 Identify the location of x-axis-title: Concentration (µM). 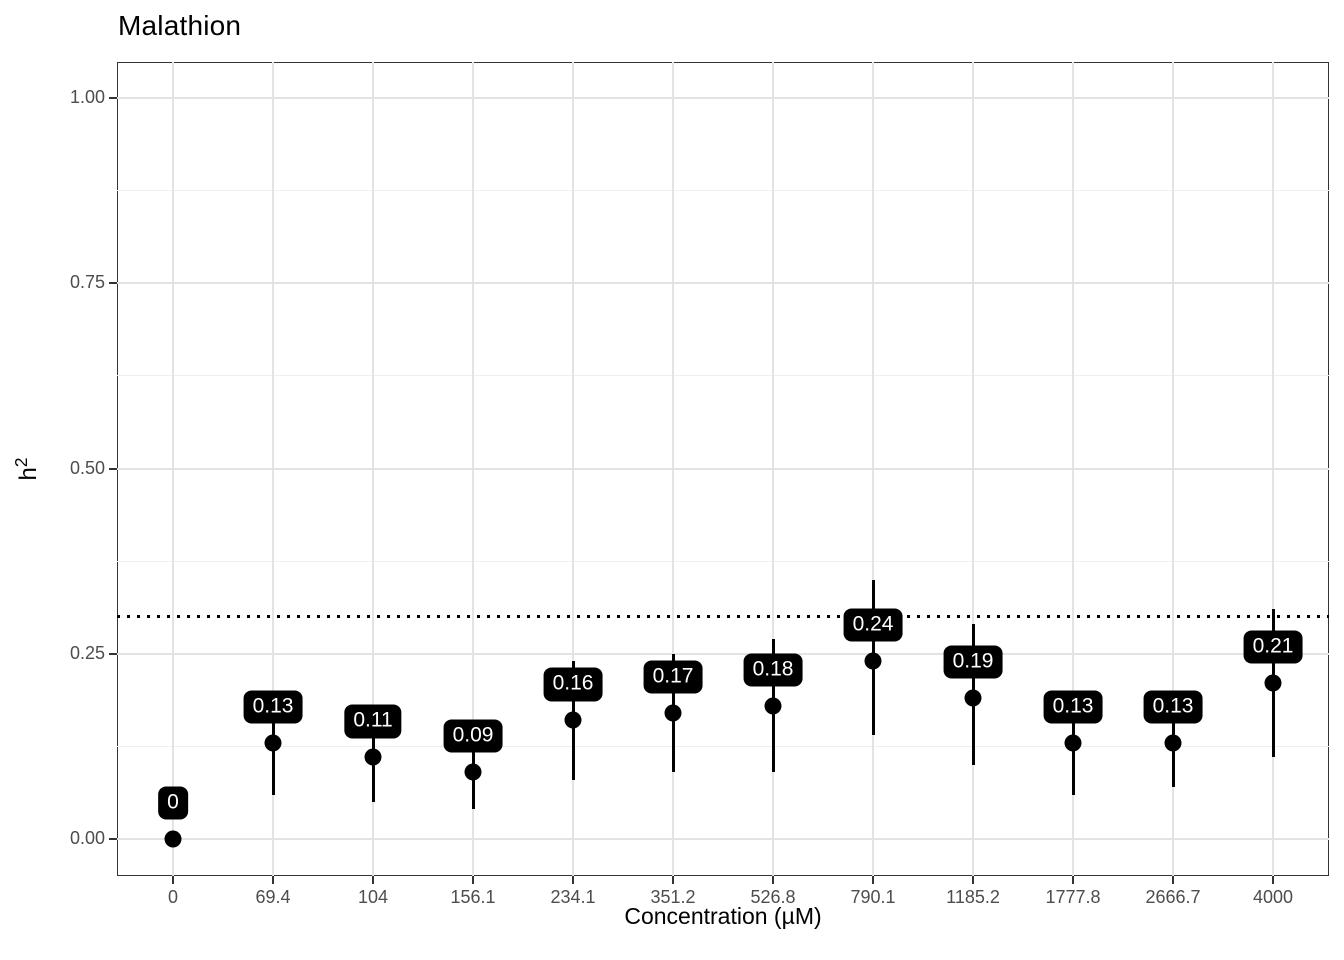
(723, 916).